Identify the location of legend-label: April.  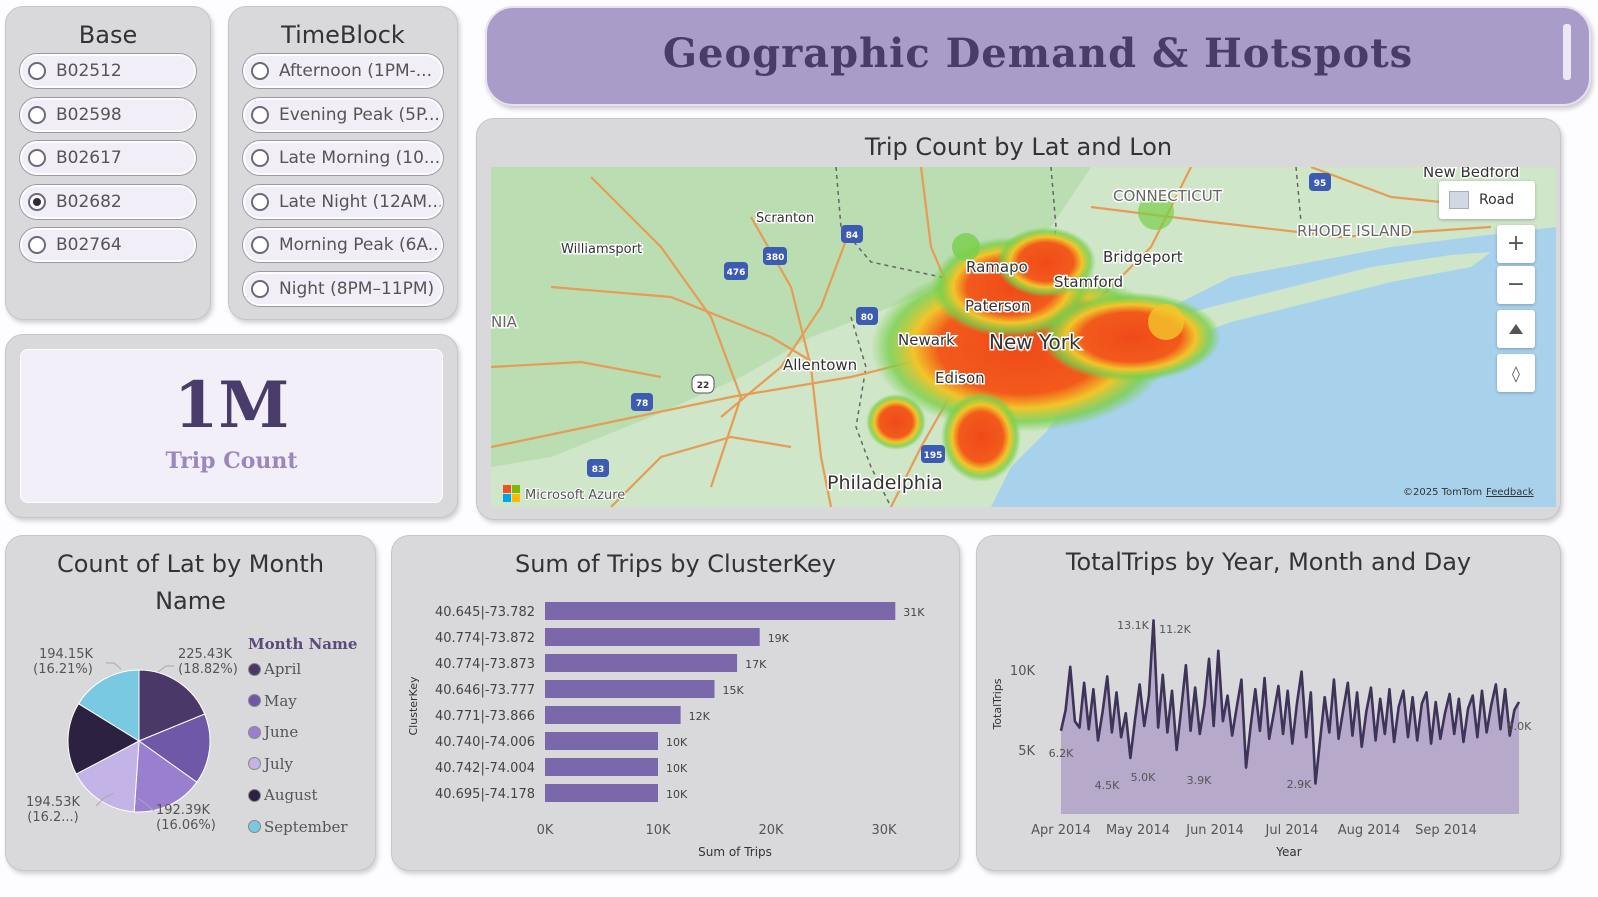
(283, 669).